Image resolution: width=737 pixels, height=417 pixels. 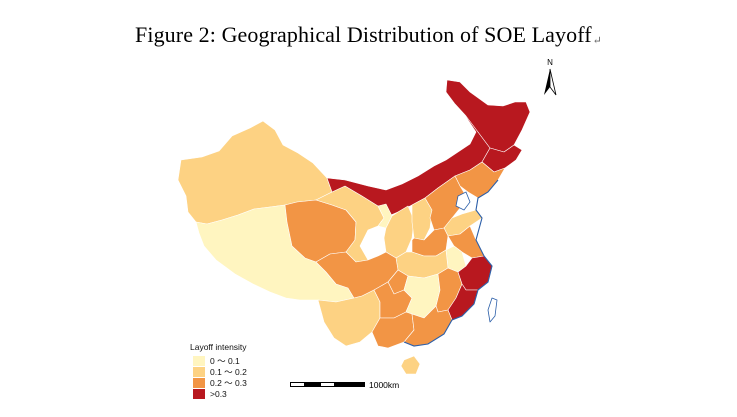 I want to click on legend-item: >0.3, so click(x=220, y=393).